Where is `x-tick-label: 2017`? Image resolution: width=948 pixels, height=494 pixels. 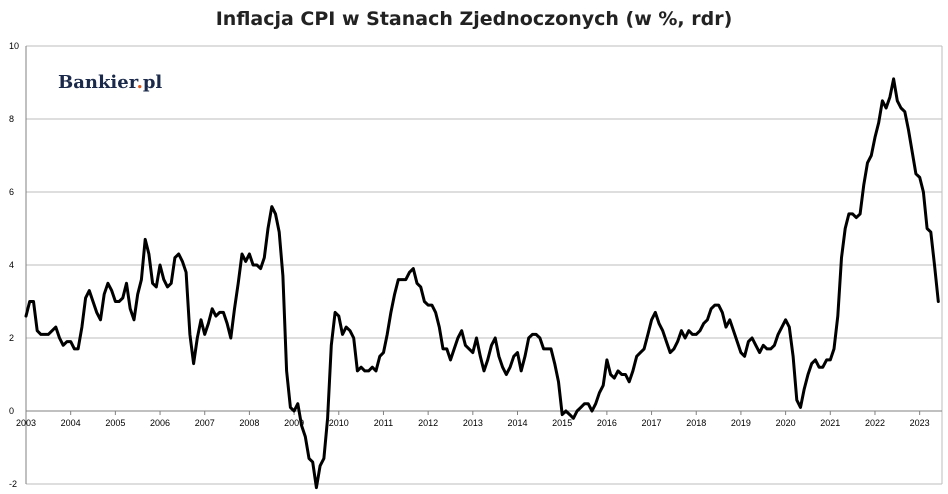
x-tick-label: 2017 is located at coordinates (652, 423).